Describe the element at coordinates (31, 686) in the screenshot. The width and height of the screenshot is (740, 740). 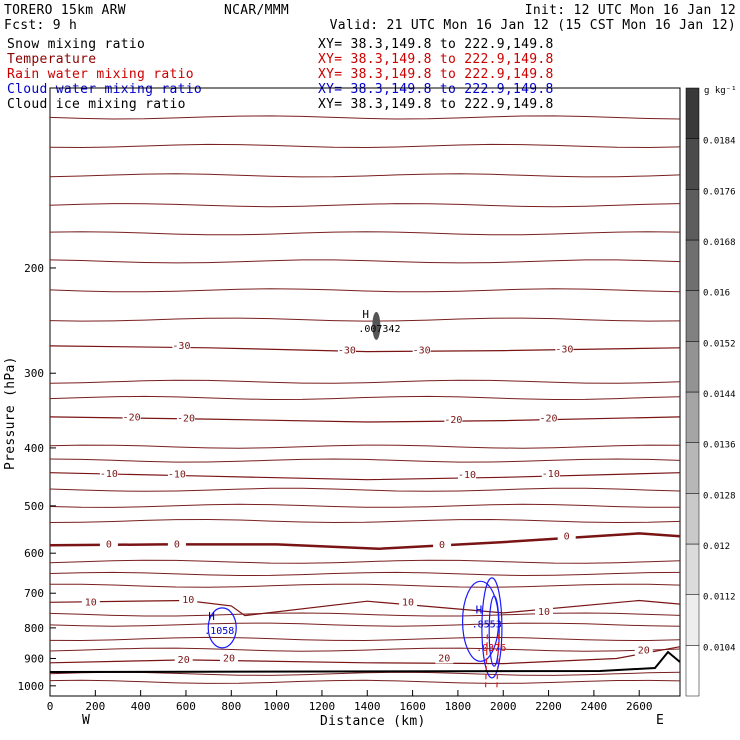
I see `y-tick-label: 1000` at that location.